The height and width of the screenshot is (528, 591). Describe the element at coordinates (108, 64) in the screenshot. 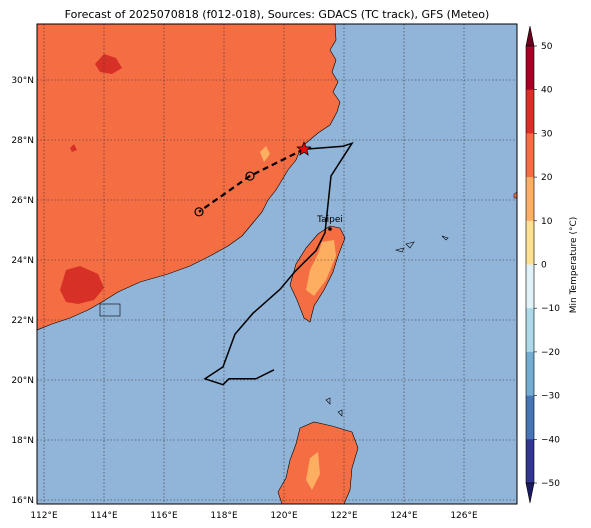

I see `hot-patch-north` at that location.